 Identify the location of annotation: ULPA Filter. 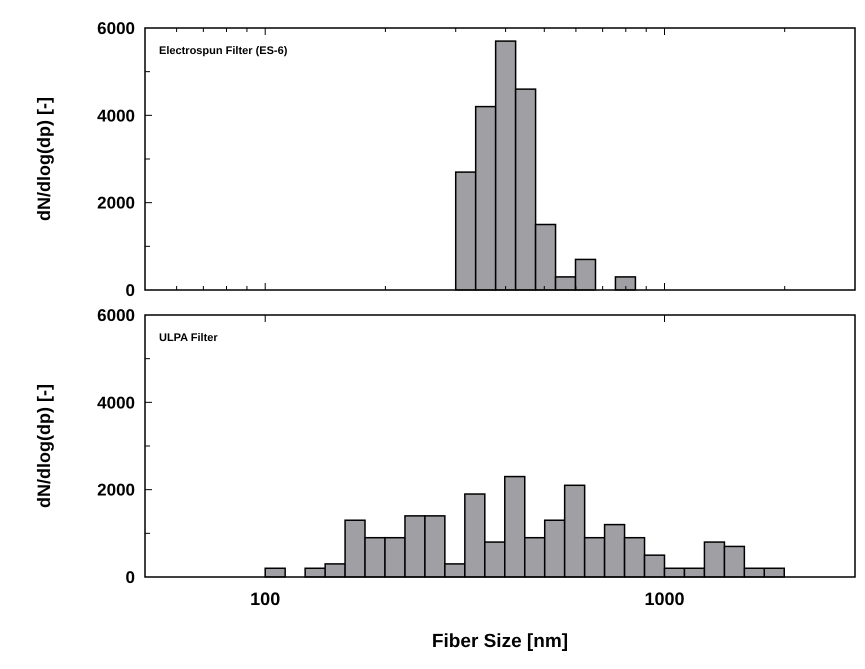
(188, 338).